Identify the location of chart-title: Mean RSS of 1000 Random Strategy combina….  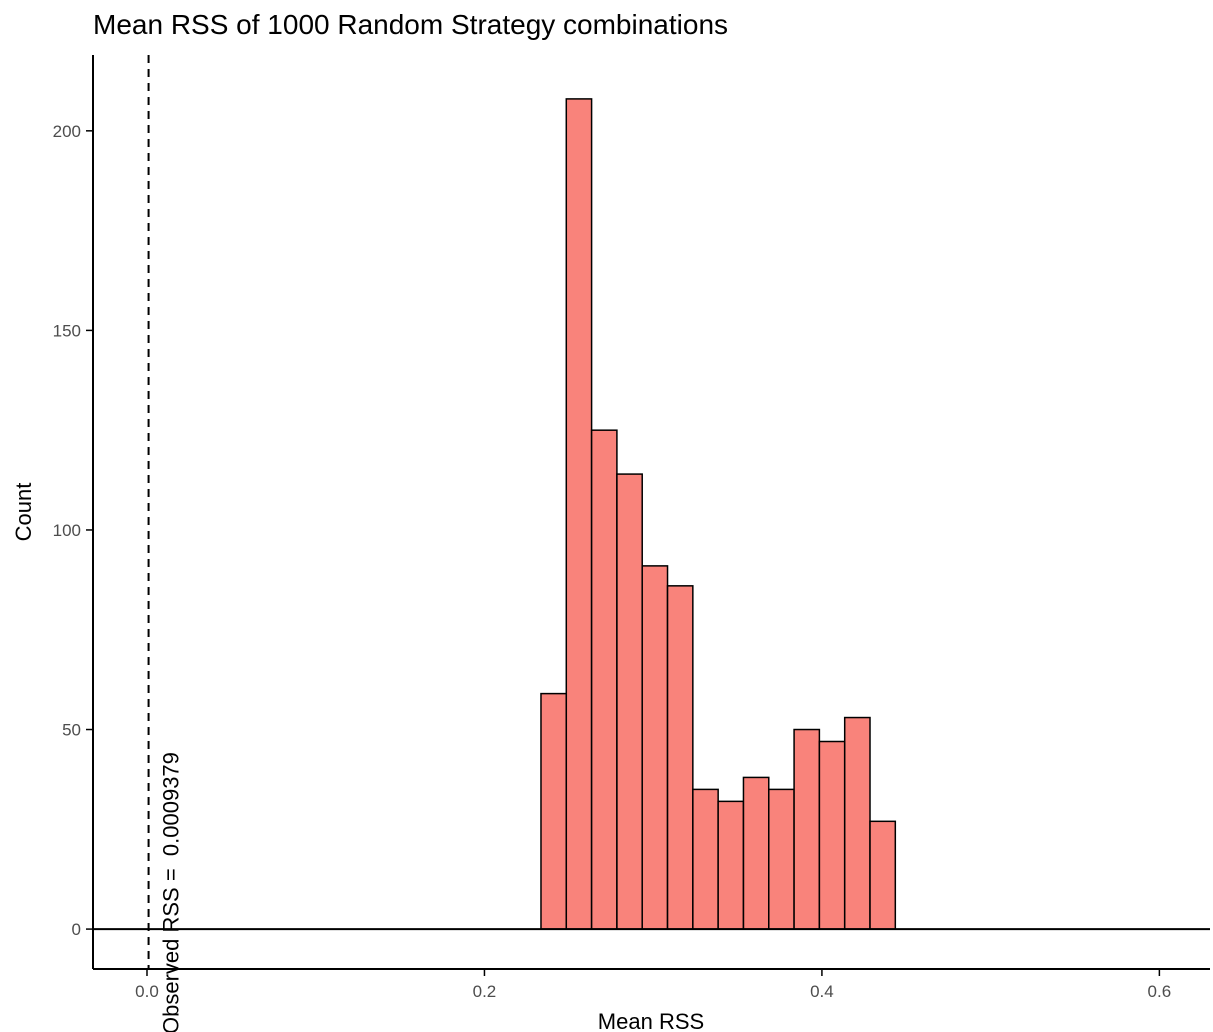
(410, 24).